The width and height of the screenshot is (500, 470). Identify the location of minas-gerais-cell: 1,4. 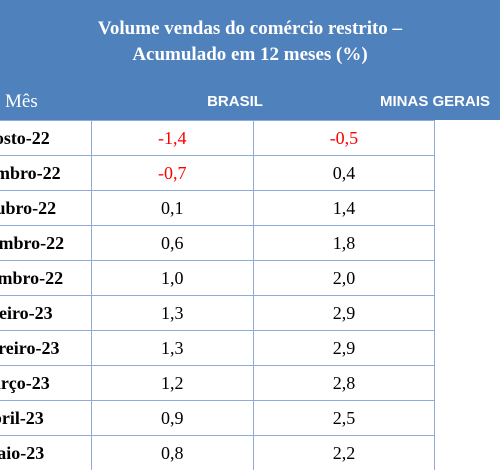
(344, 208).